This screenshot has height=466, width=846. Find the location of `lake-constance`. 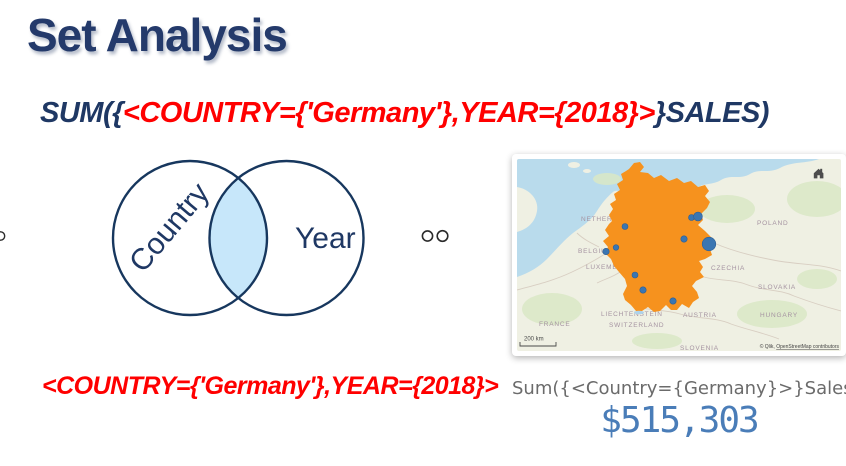

lake-constance is located at coordinates (639, 312).